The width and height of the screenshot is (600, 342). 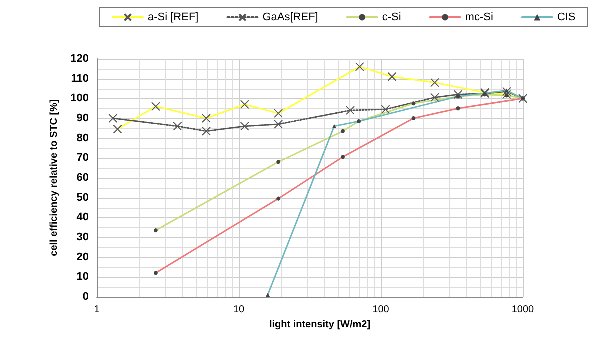 I want to click on y-tick-label: 90, so click(x=82, y=118).